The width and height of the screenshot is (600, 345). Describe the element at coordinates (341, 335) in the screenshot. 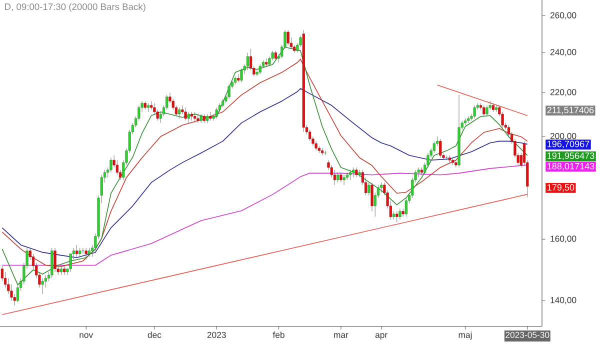

I see `x-tick-label: mar` at that location.